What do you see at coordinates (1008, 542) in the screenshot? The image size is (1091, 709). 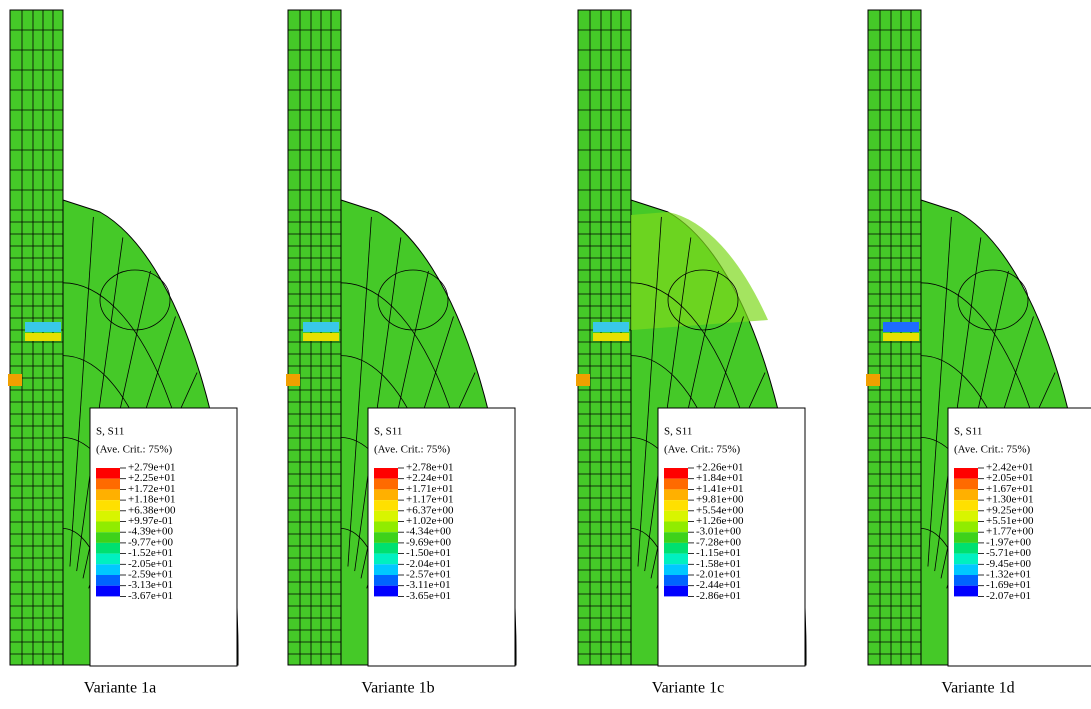 I see `legend-label: -1.97e+00` at bounding box center [1008, 542].